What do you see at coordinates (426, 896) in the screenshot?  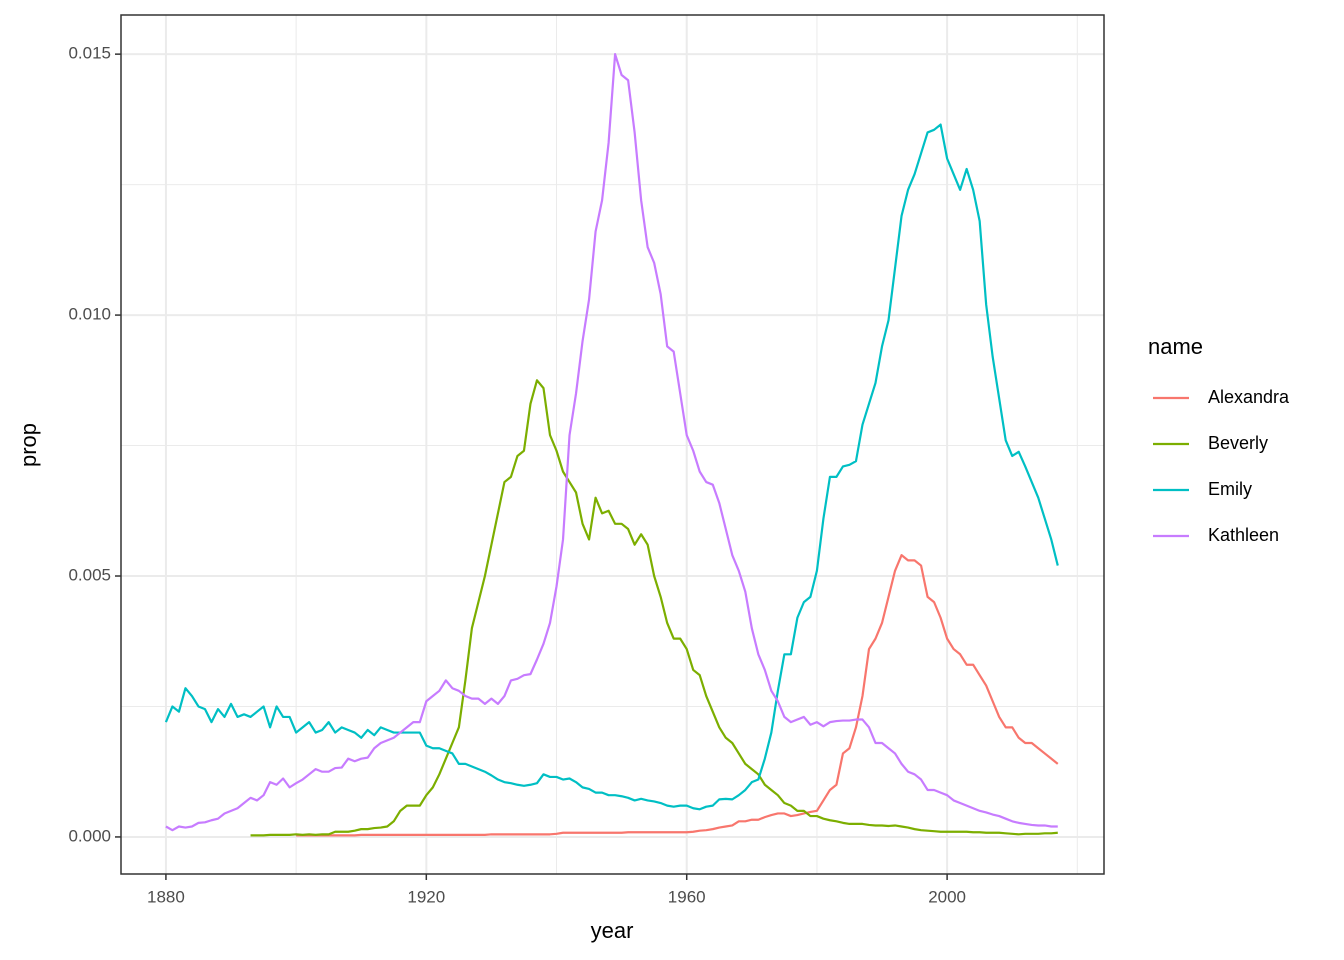 I see `x-tick-label: 1920` at bounding box center [426, 896].